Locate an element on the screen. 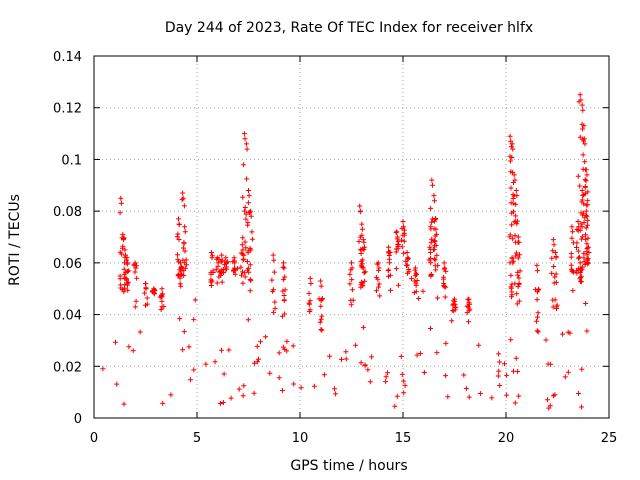 This screenshot has width=640, height=480. y-tick-label: 0.08 is located at coordinates (67, 212).